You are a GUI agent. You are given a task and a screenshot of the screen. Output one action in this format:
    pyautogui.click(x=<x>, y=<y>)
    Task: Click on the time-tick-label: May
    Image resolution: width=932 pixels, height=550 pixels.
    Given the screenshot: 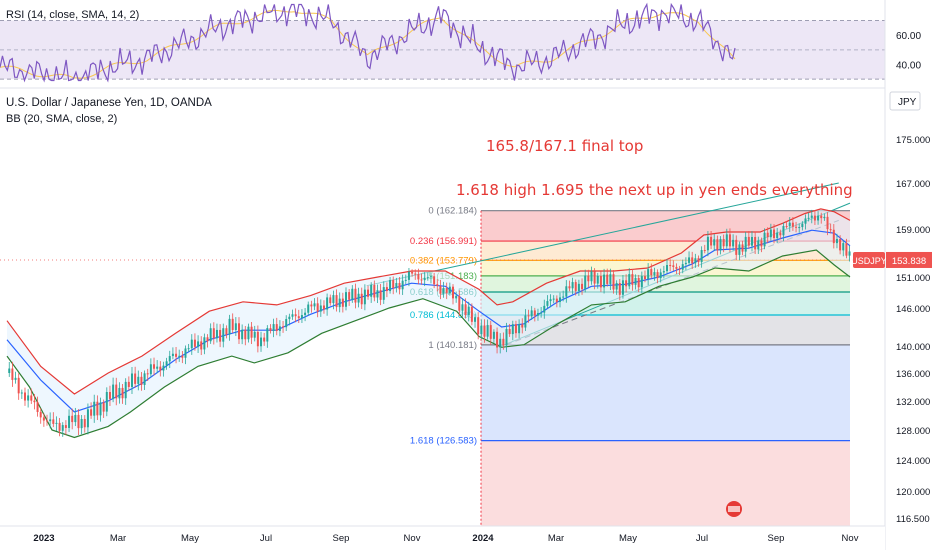 What is the action you would take?
    pyautogui.click(x=628, y=538)
    